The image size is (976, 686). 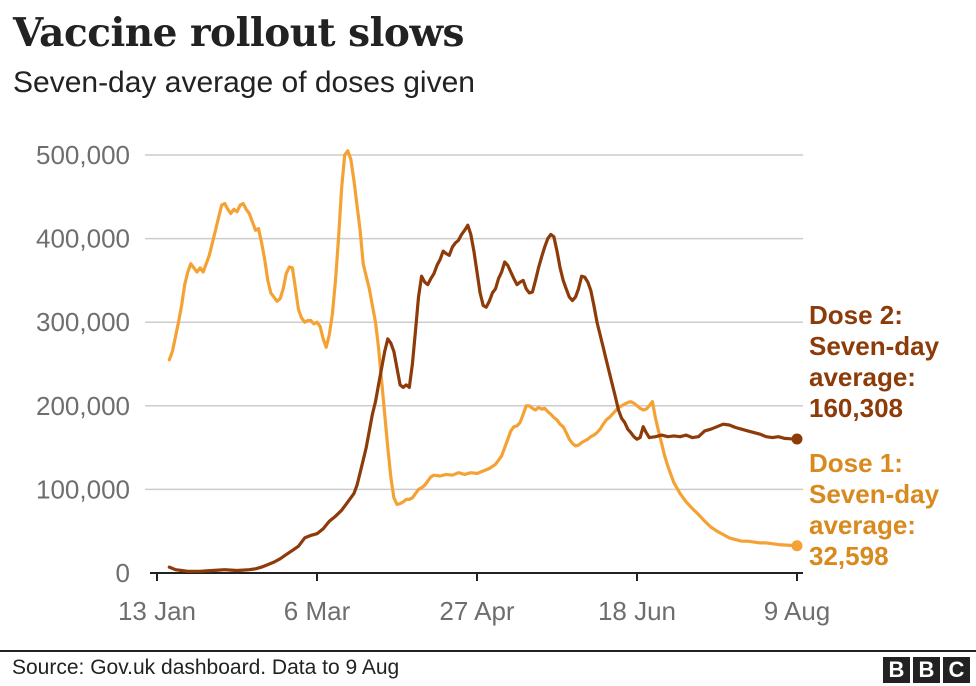 What do you see at coordinates (238, 33) in the screenshot?
I see `chart-title: Vaccine rollout slows` at bounding box center [238, 33].